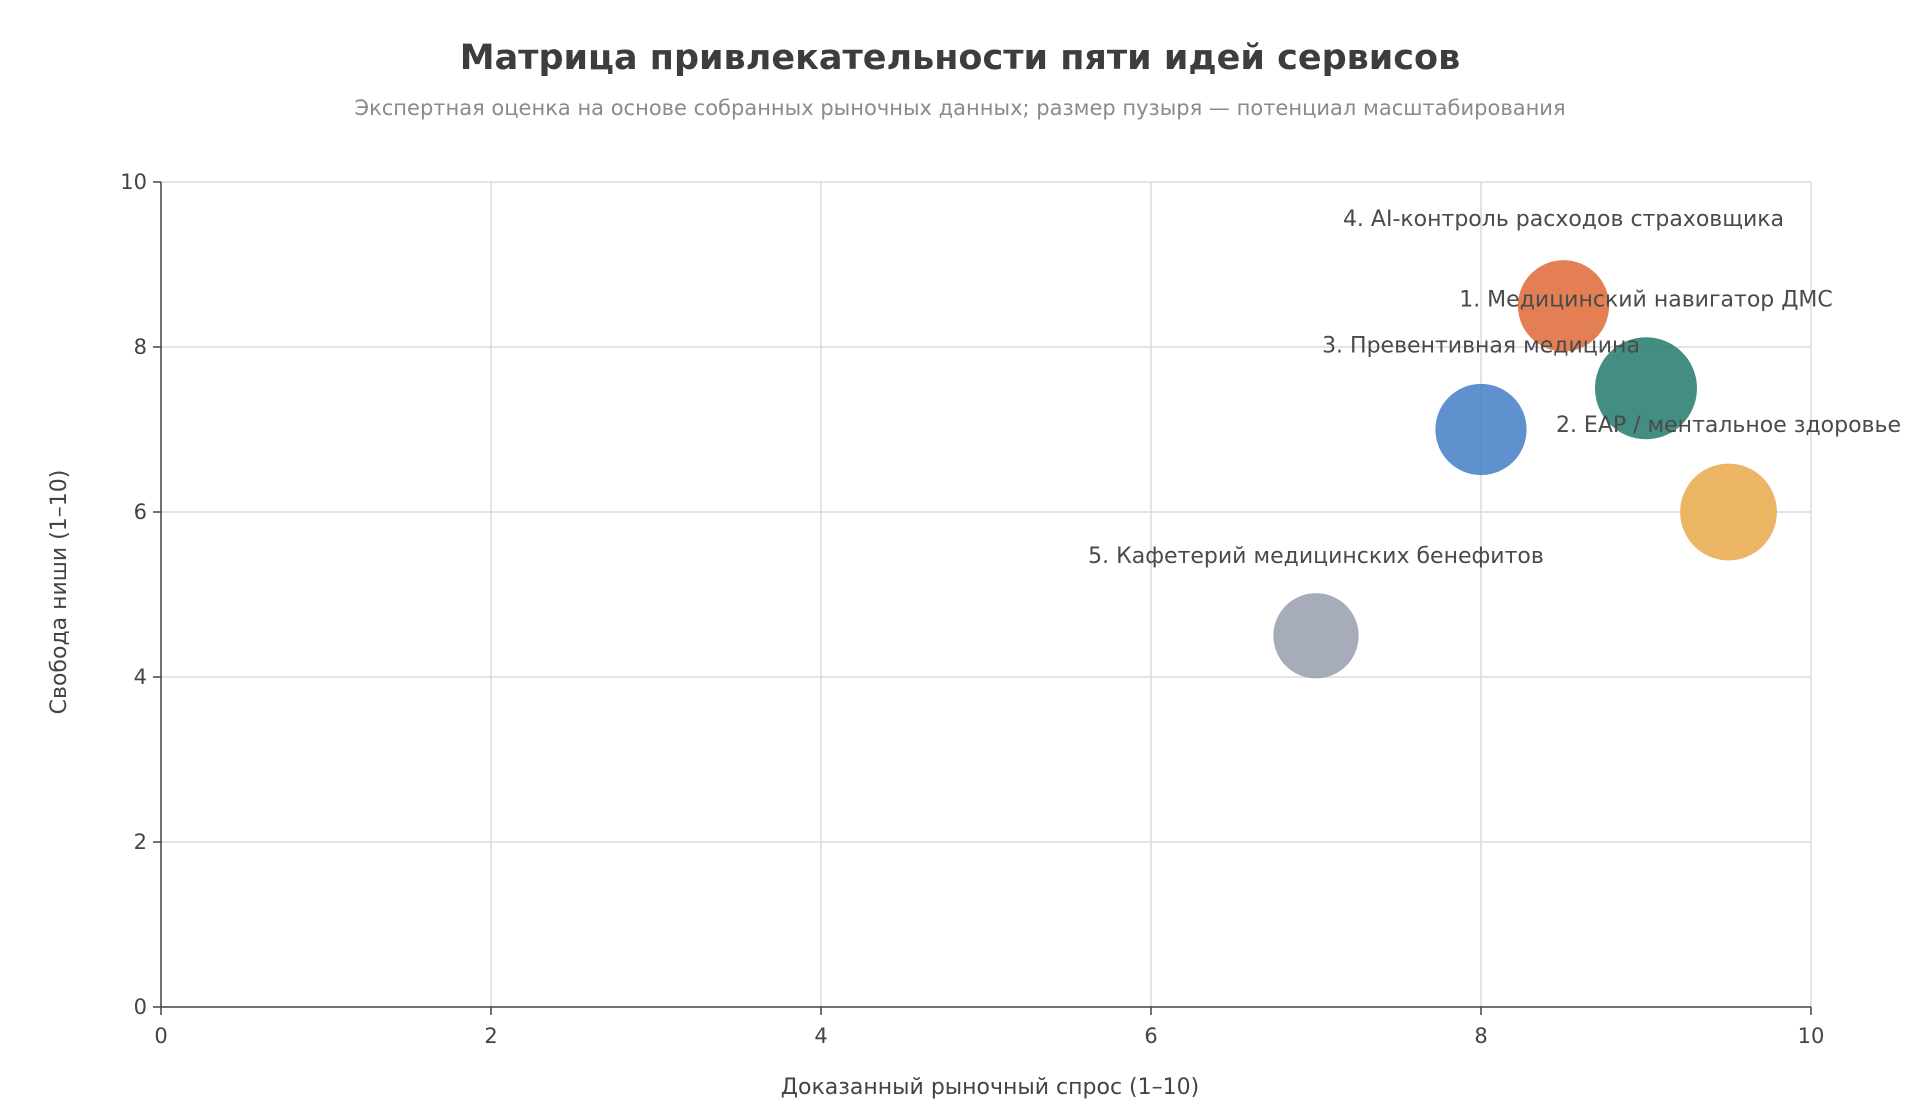 The image size is (1920, 1120). Describe the element at coordinates (140, 677) in the screenshot. I see `y-tick-label: 4` at that location.